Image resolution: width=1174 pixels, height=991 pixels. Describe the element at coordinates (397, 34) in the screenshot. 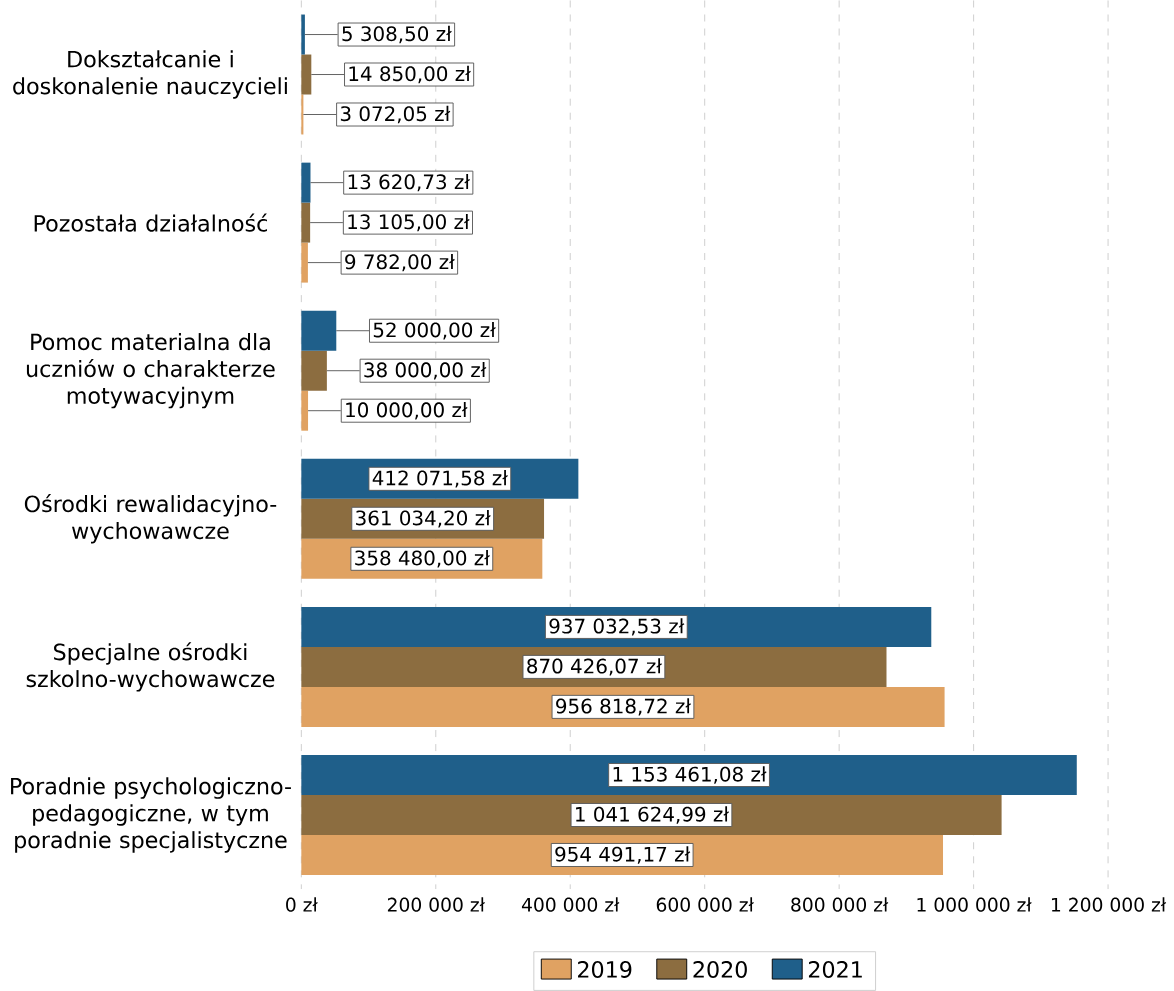

I see `data-label: 5 308,50 zł` at that location.